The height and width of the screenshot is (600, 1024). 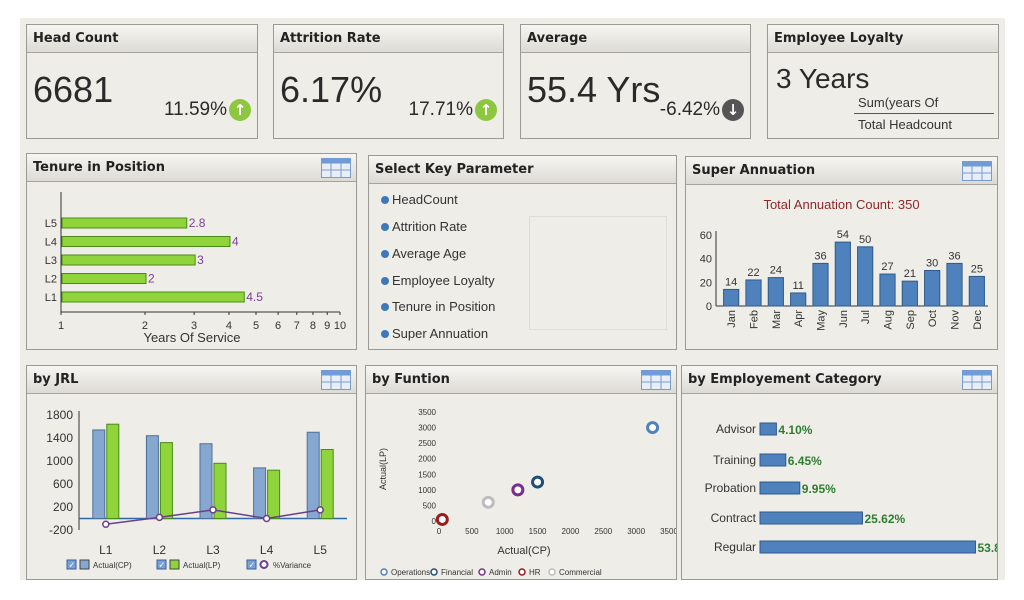 What do you see at coordinates (383, 469) in the screenshot?
I see `y-axis-title: Actual(LP)` at bounding box center [383, 469].